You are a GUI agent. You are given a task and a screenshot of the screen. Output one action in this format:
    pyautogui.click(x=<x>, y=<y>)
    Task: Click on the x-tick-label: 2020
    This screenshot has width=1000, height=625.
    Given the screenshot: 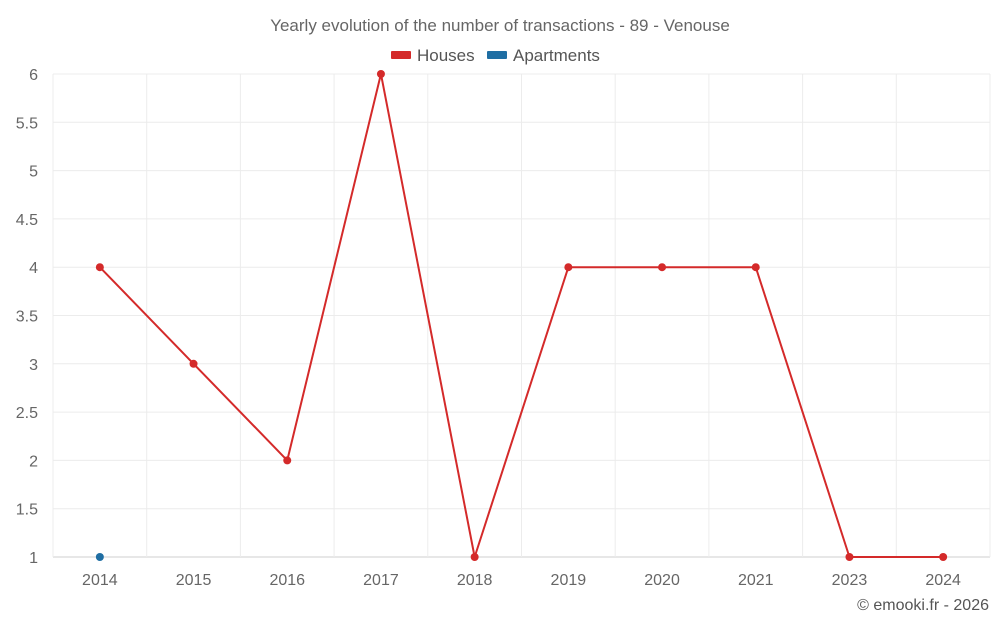 What is the action you would take?
    pyautogui.click(x=662, y=580)
    